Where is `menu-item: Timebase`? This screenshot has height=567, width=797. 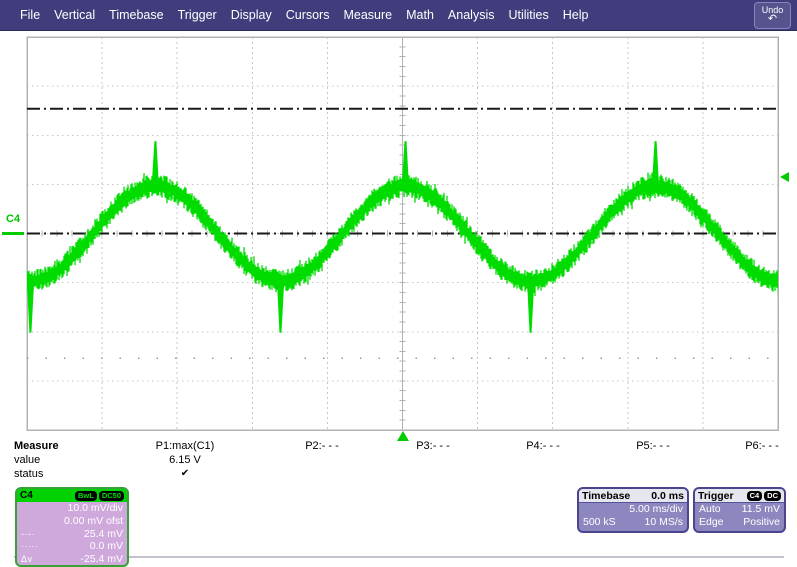
menu-item: Timebase is located at coordinates (136, 15).